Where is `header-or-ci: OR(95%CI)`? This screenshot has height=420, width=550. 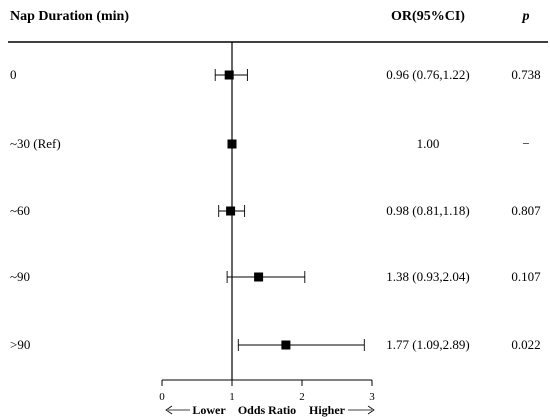
header-or-ci: OR(95%CI) is located at coordinates (428, 16).